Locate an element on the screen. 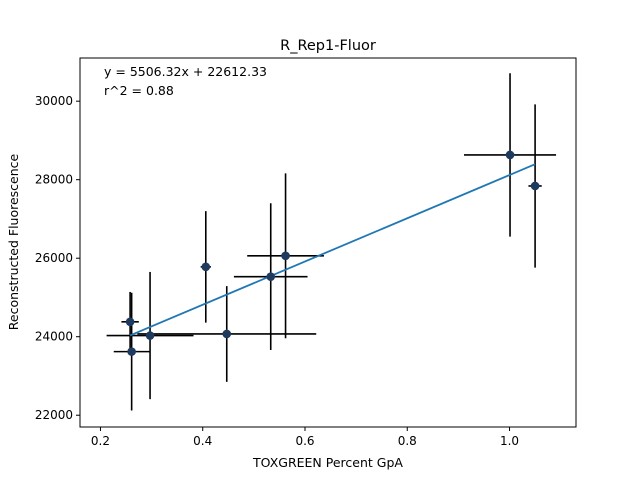 This screenshot has height=484, width=640. y-tick-label: 22000 is located at coordinates (54, 415).